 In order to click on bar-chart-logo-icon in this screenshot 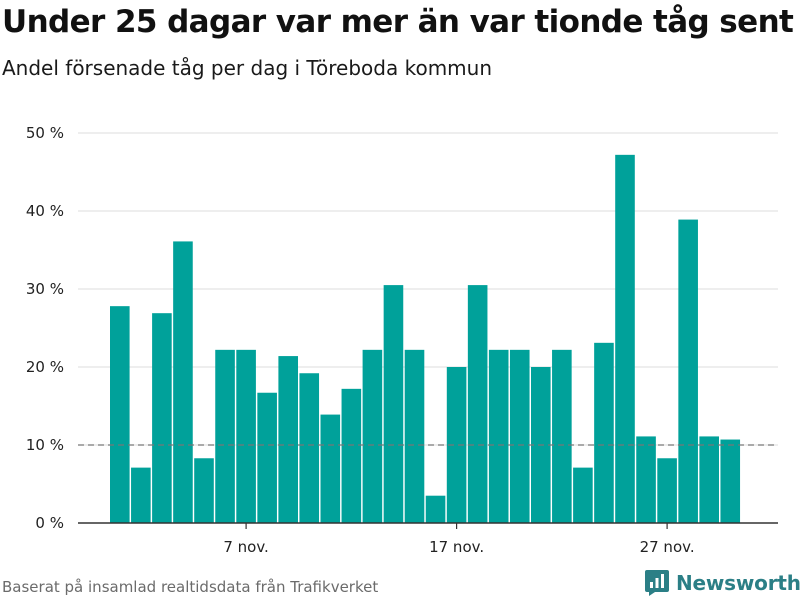, I will do `click(657, 583)`.